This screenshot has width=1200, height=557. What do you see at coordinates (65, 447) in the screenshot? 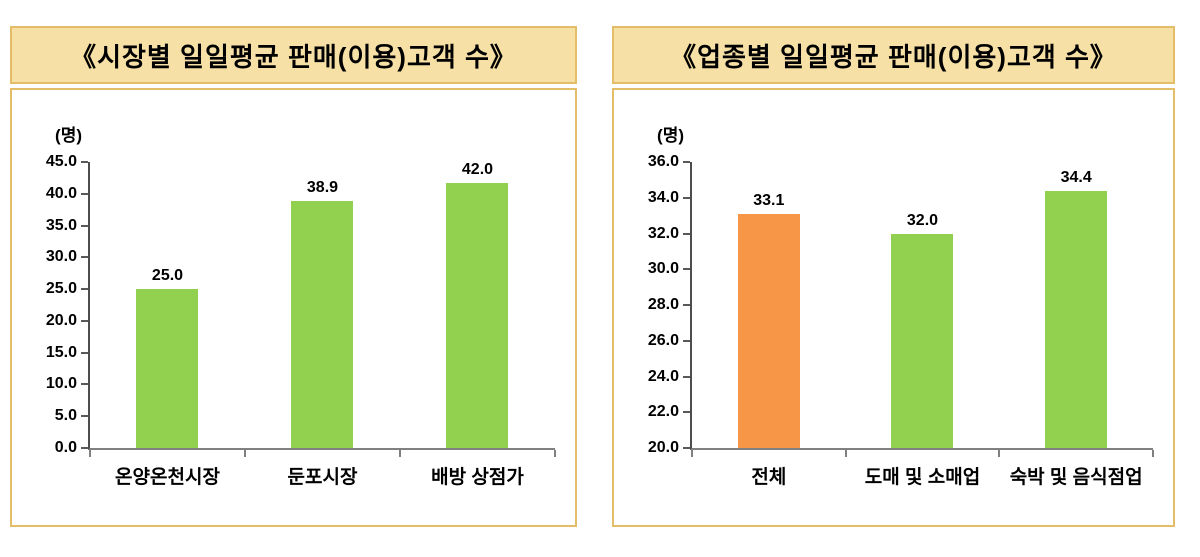
I see `y-axis-tick-label: 0.0` at bounding box center [65, 447].